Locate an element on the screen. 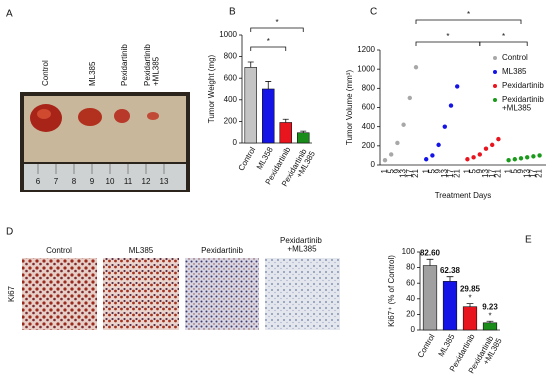 The image size is (550, 392). stain-label: Ki67 is located at coordinates (11, 293).